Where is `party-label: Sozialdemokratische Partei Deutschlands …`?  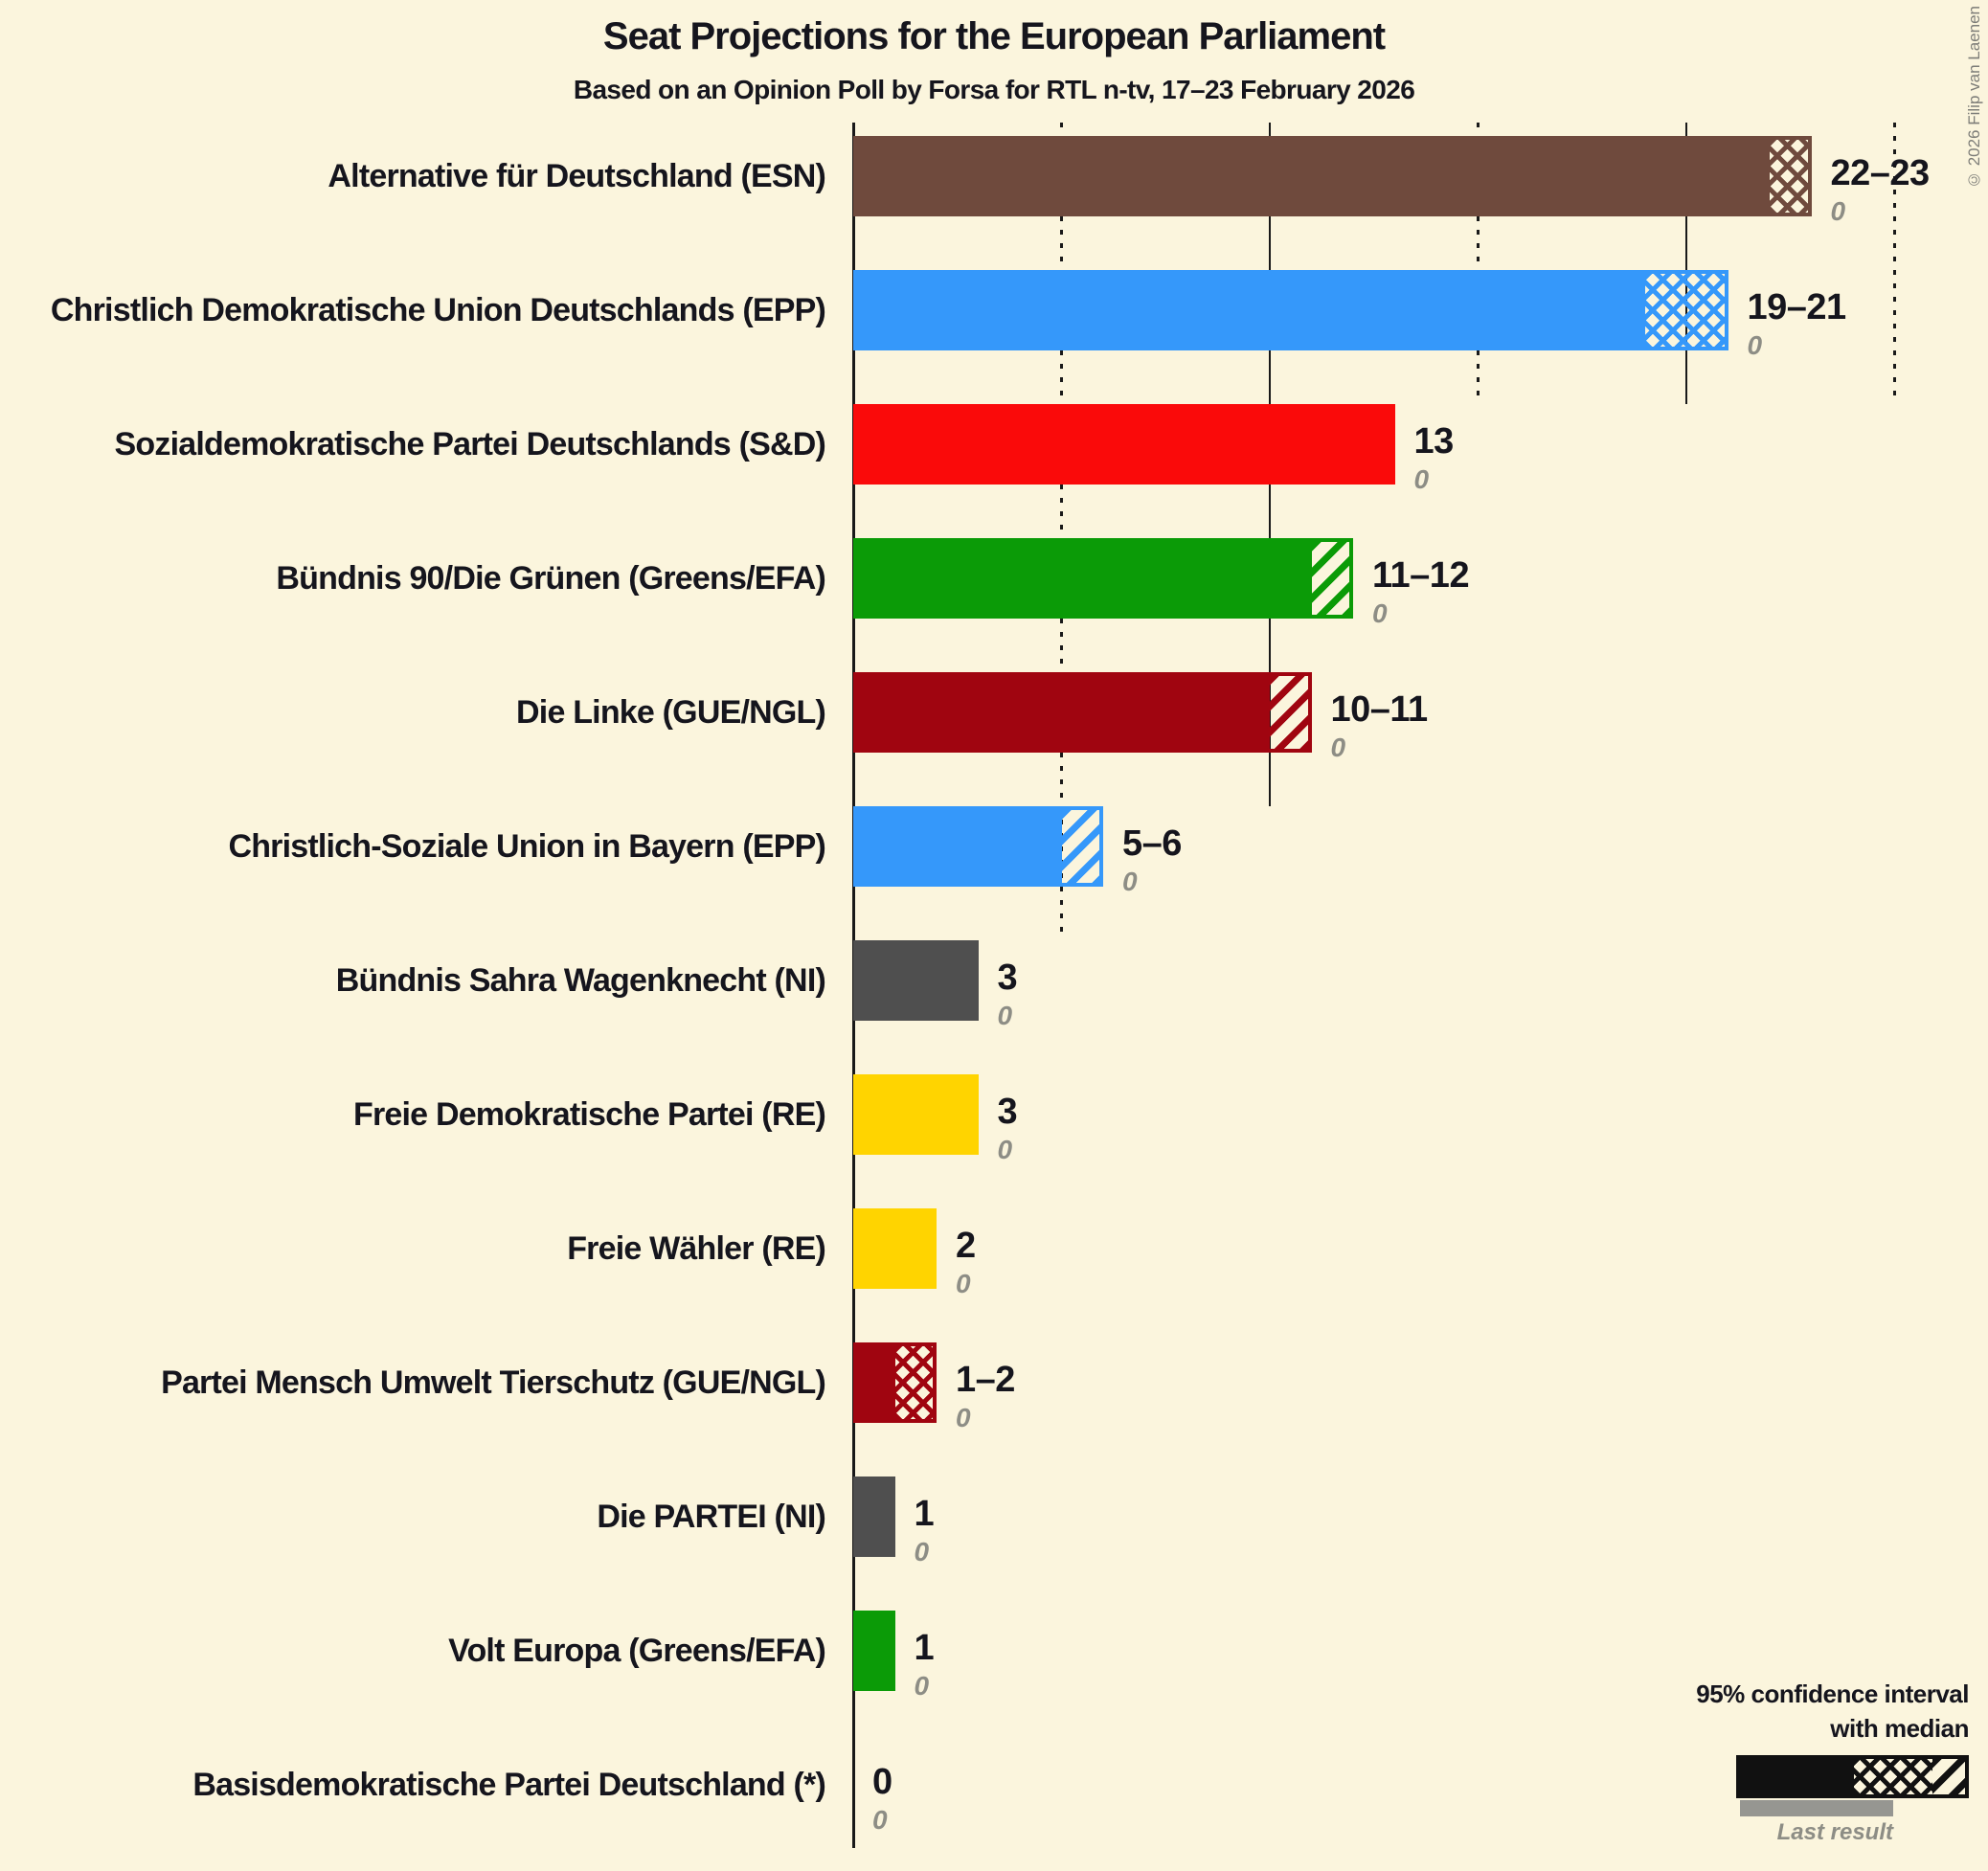
party-label: Sozialdemokratische Partei Deutschlands … is located at coordinates (470, 444).